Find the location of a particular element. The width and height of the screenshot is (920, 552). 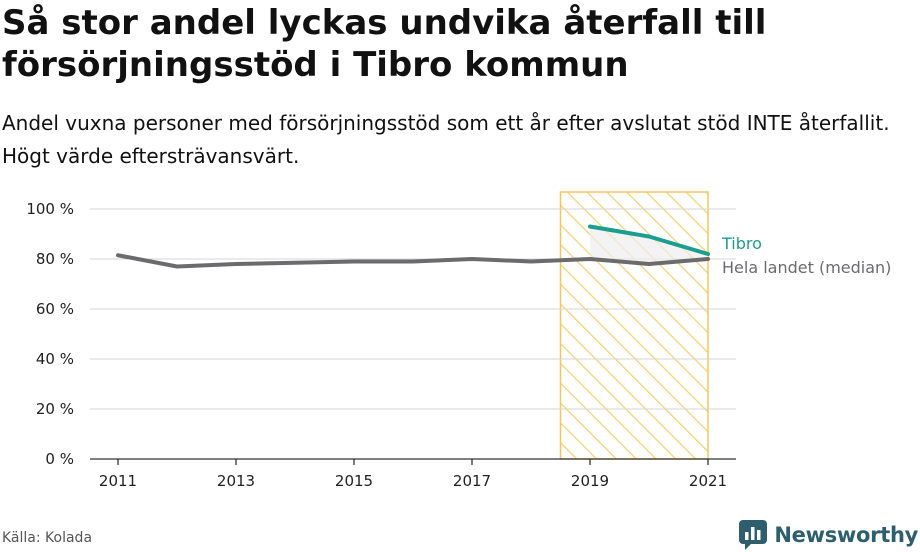

y-tick-label: 60 % is located at coordinates (55, 309).